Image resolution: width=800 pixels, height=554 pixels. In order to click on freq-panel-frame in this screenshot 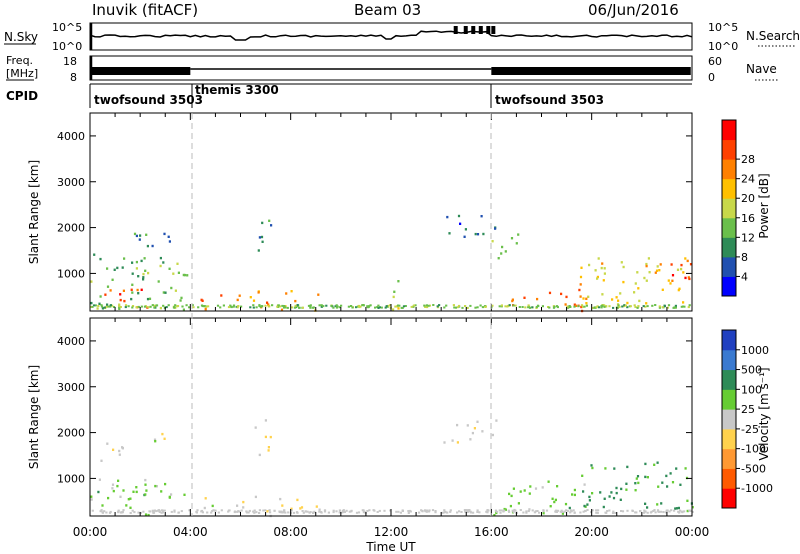, I will do `click(391, 68)`.